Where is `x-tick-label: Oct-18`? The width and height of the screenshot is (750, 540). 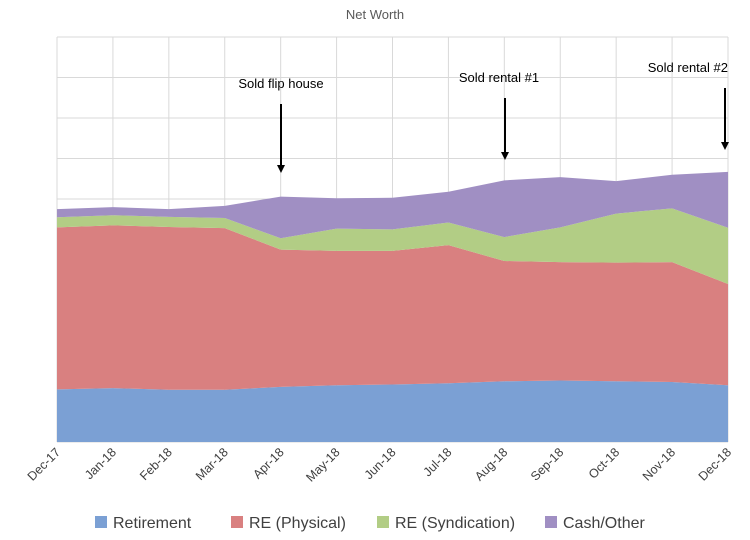
x-tick-label: Oct-18 is located at coordinates (604, 463).